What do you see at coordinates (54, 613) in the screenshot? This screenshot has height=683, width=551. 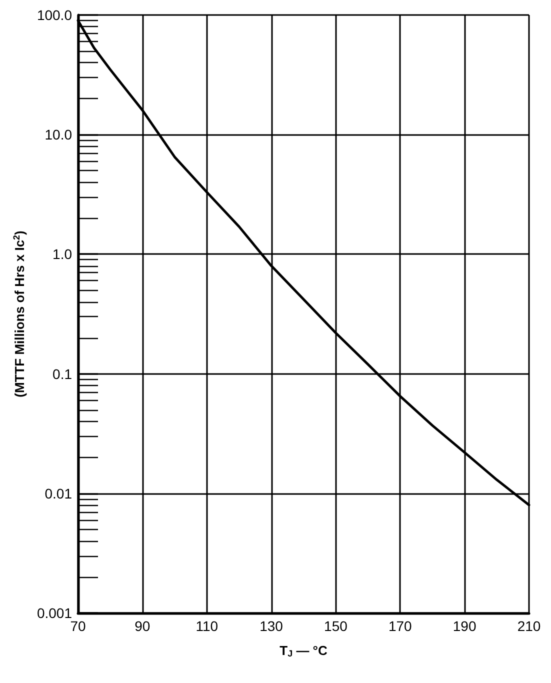 I see `y-tick-label: 0.001` at bounding box center [54, 613].